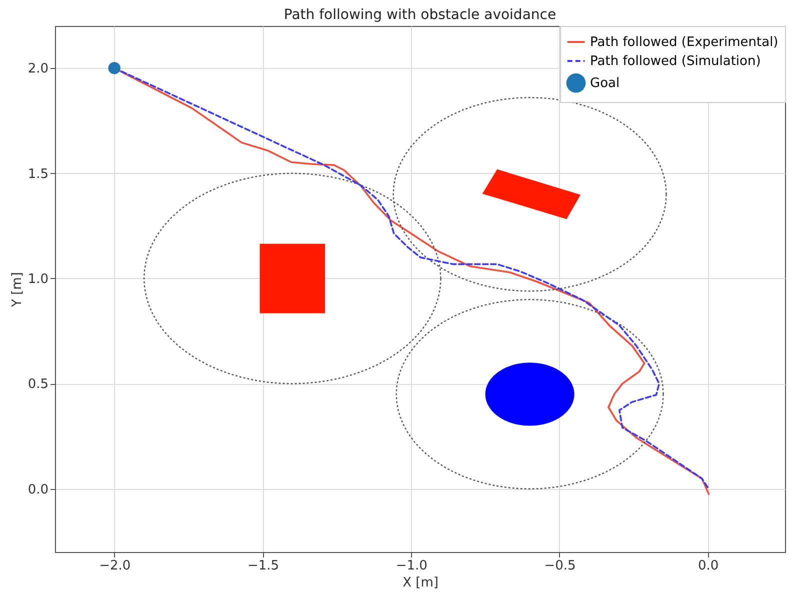  Describe the element at coordinates (263, 566) in the screenshot. I see `x-tick-label: −1.5` at that location.